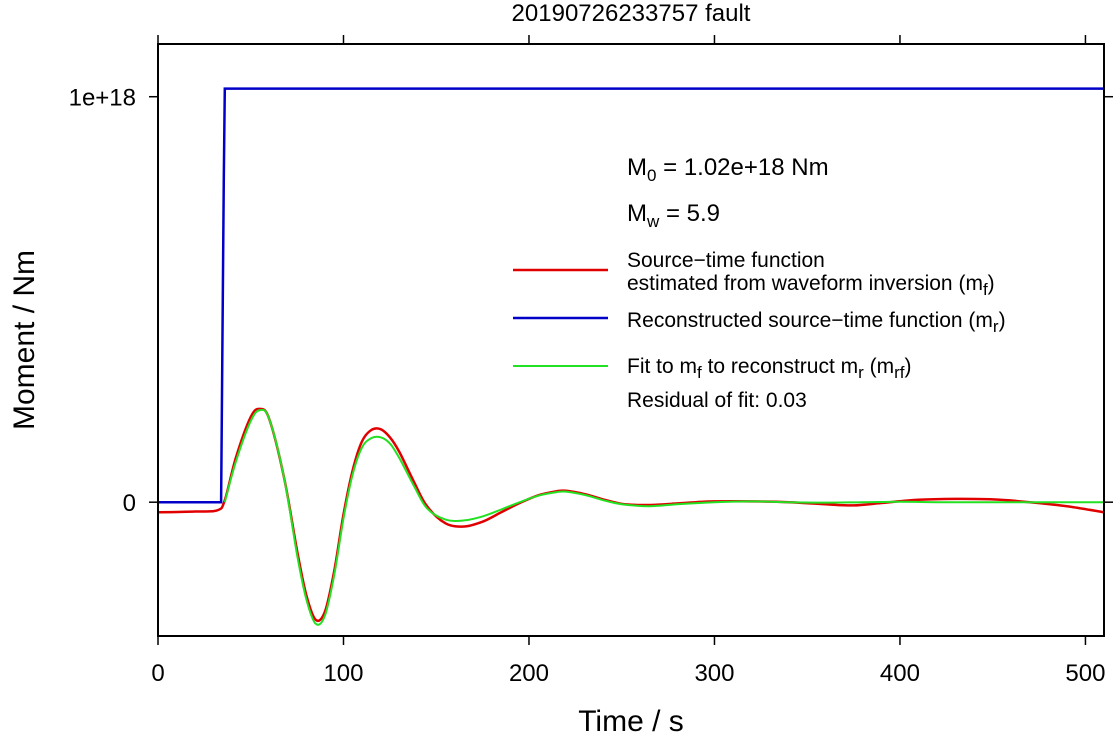 The width and height of the screenshot is (1117, 736). I want to click on x-axis-title: Time / s, so click(631, 720).